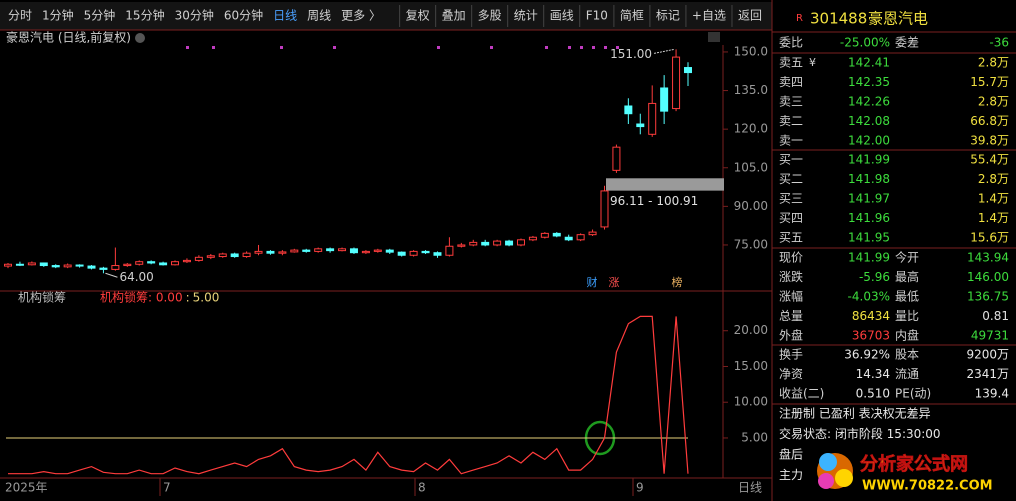  Describe the element at coordinates (907, 276) in the screenshot. I see `row-label: 最高` at that location.